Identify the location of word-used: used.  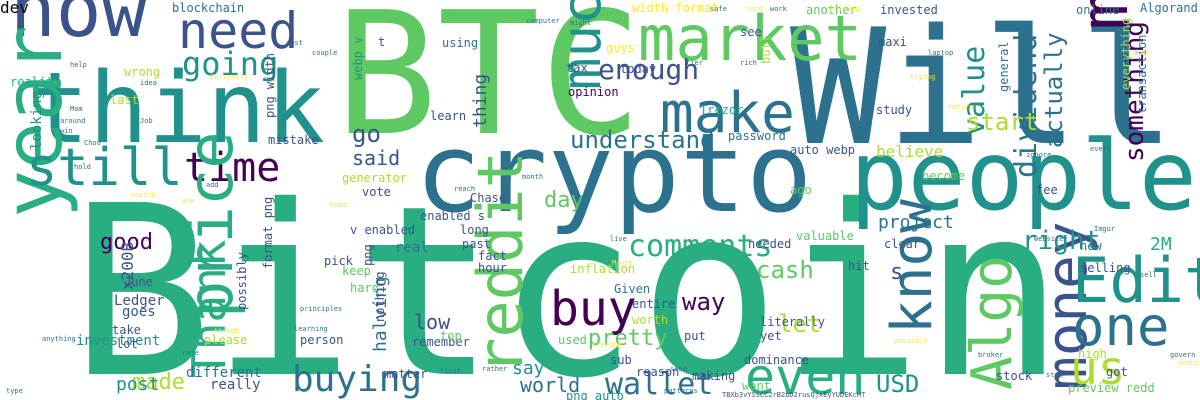
(572, 340).